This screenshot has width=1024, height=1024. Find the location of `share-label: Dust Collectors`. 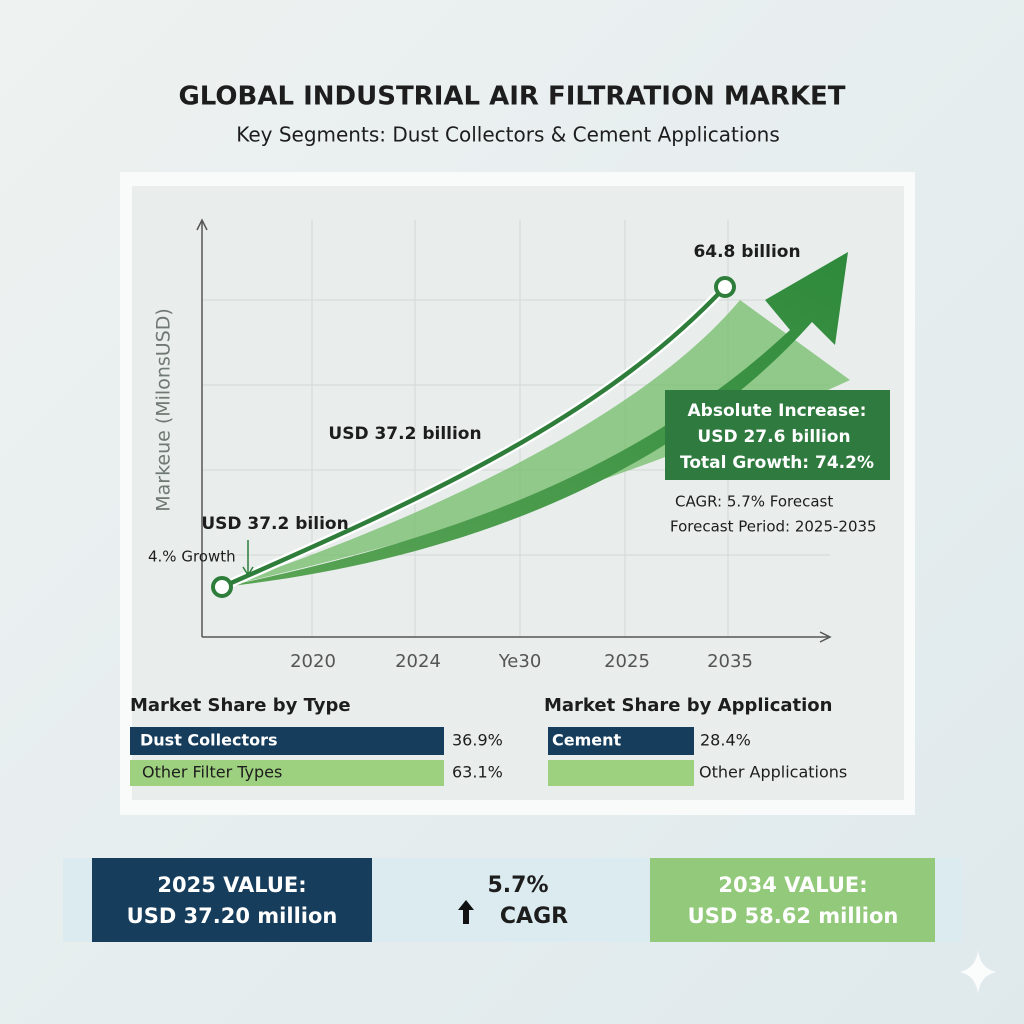

share-label: Dust Collectors is located at coordinates (209, 740).